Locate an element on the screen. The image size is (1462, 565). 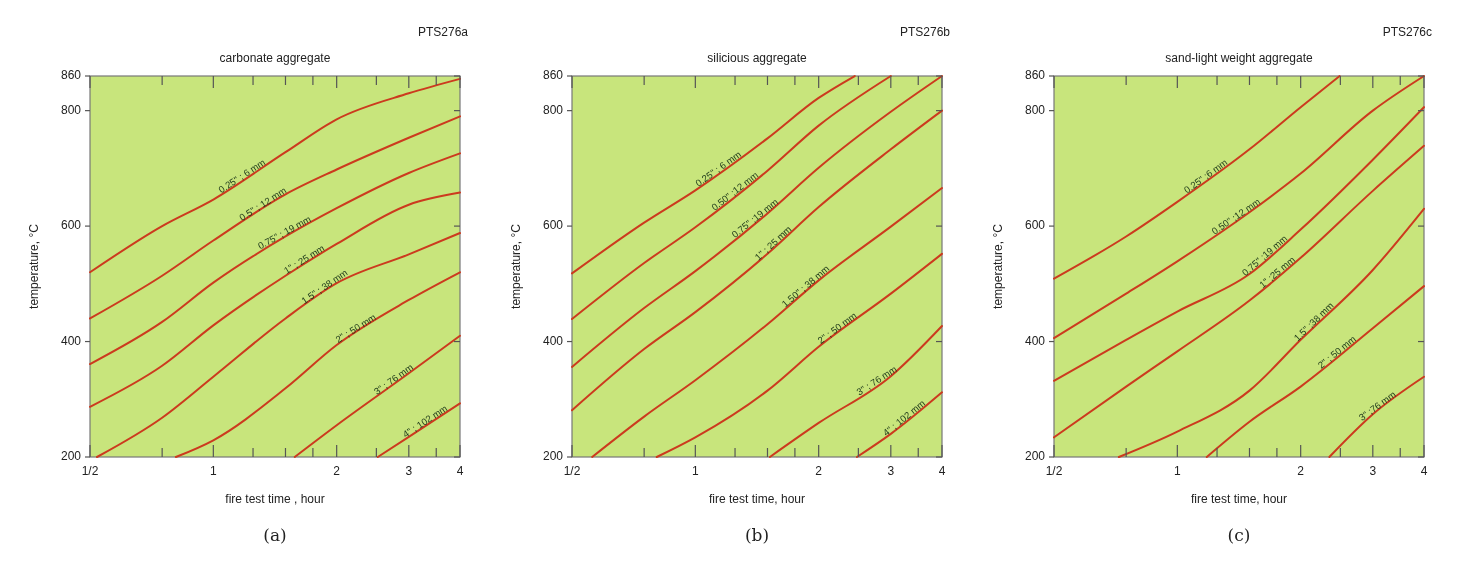
text: 3" ;76 mm is located at coordinates (1377, 405).